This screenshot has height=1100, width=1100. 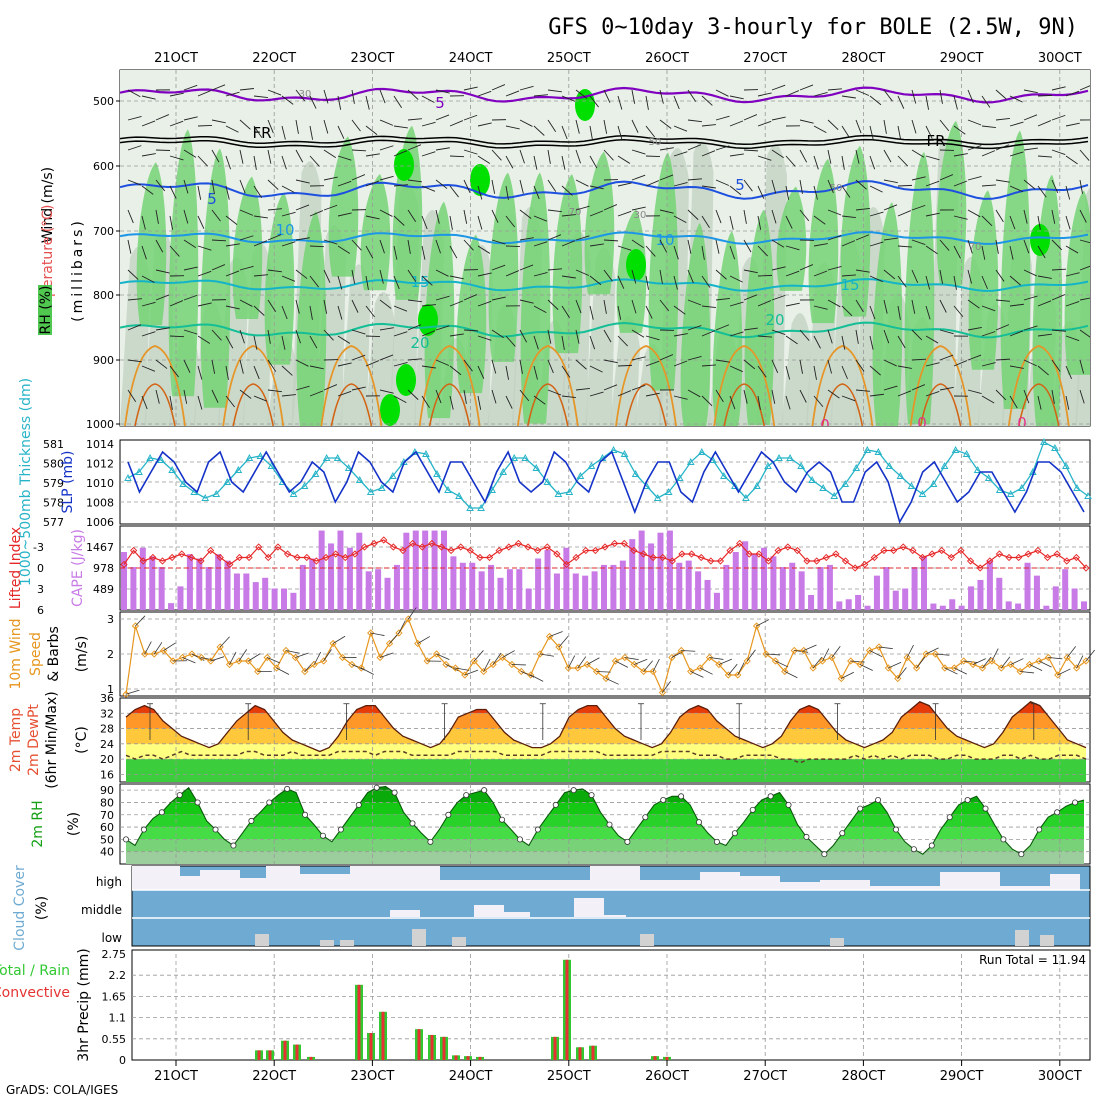 What do you see at coordinates (274, 58) in the screenshot?
I see `top-date-label: 22OCT` at bounding box center [274, 58].